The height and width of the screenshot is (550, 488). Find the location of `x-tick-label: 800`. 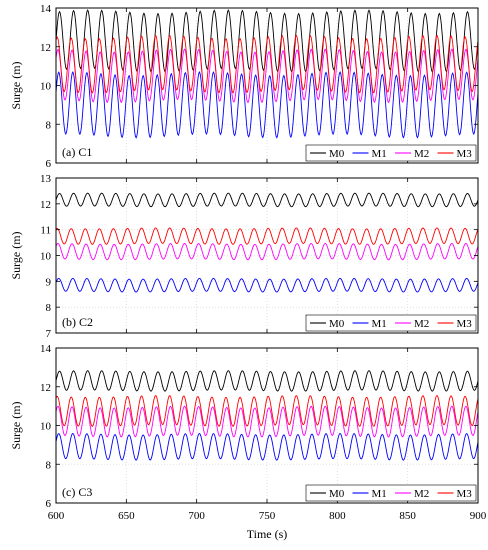

x-tick-label: 800 is located at coordinates (337, 516).